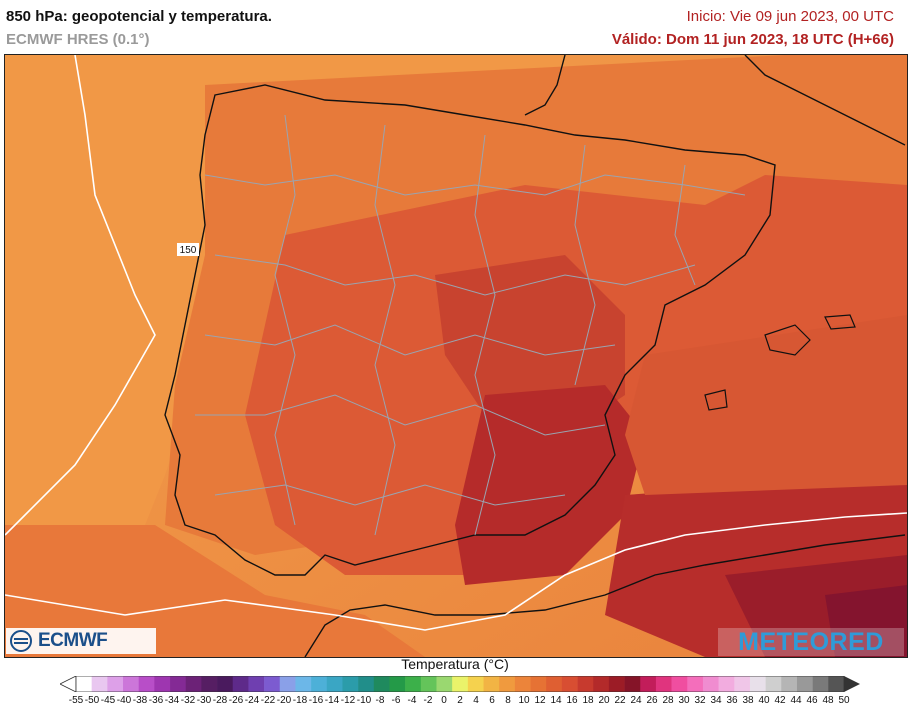 Image resolution: width=910 pixels, height=710 pixels. What do you see at coordinates (444, 700) in the screenshot?
I see `legend-label: 0` at bounding box center [444, 700].